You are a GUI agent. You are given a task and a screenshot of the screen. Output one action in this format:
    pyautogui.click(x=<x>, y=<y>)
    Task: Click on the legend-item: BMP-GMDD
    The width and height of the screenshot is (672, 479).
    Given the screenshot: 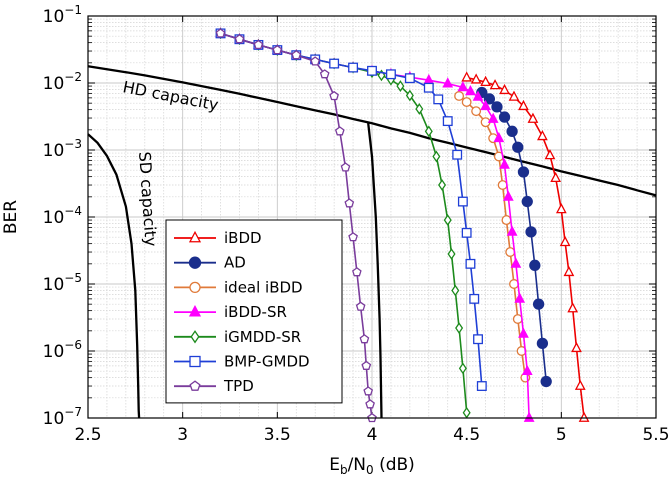 What is the action you would take?
    pyautogui.click(x=242, y=362)
    